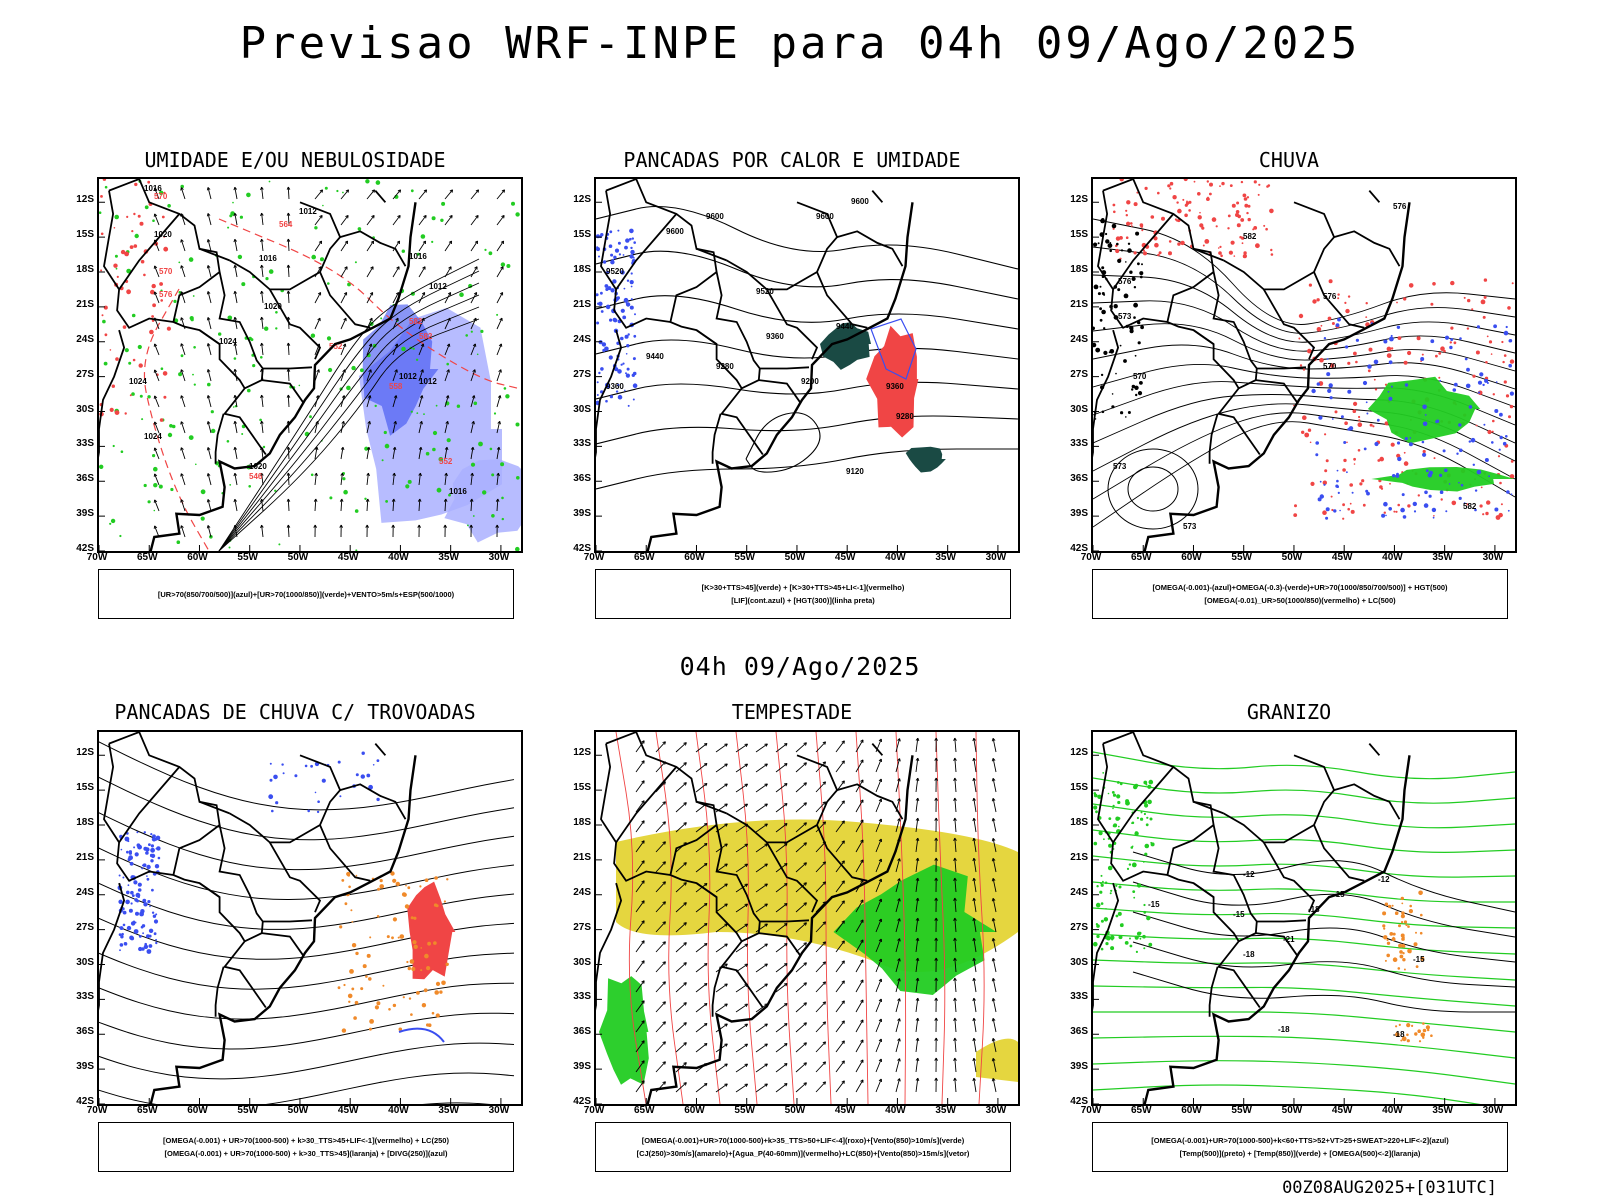  Describe the element at coordinates (582, 200) in the screenshot. I see `lat-tick-label: 12S` at that location.